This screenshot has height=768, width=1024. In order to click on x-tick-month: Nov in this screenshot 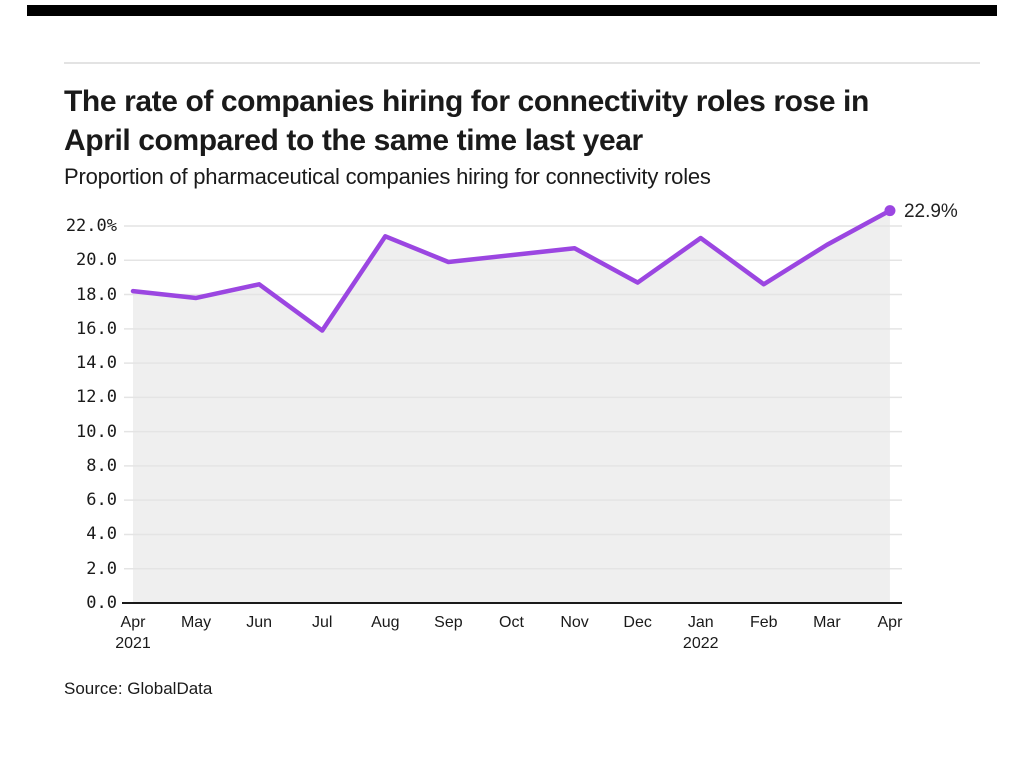, I will do `click(574, 622)`.